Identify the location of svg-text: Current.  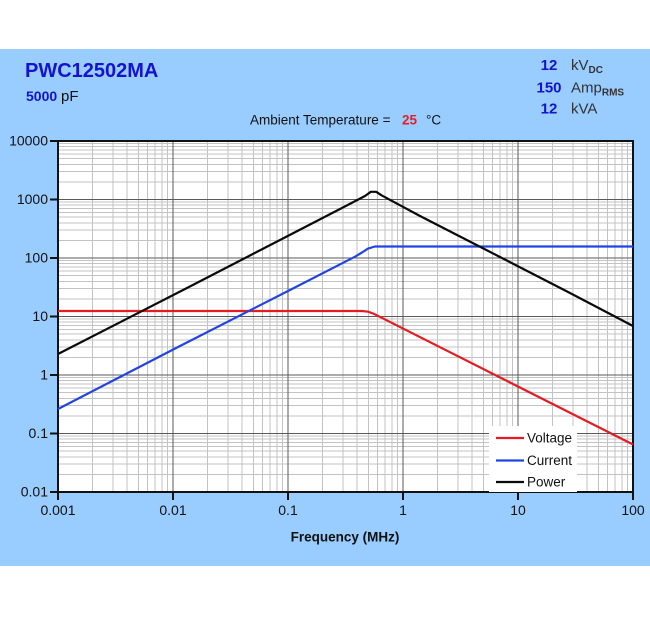
(549, 460).